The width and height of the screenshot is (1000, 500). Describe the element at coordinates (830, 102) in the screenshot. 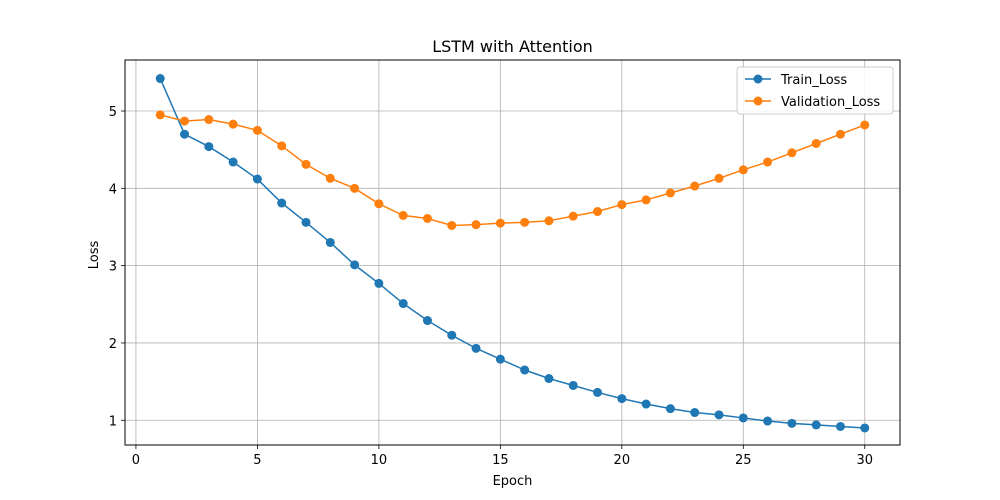

I see `legend-label-validation-loss: Validation_Loss` at that location.